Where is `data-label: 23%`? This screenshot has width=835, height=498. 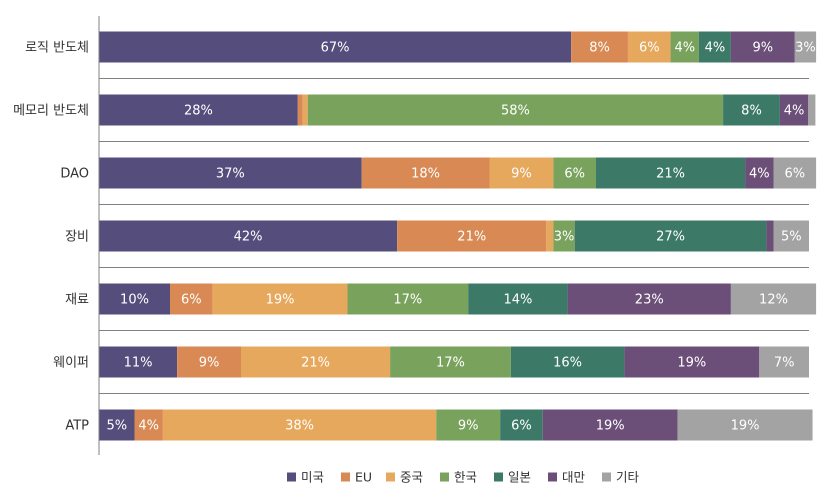 data-label: 23% is located at coordinates (649, 300).